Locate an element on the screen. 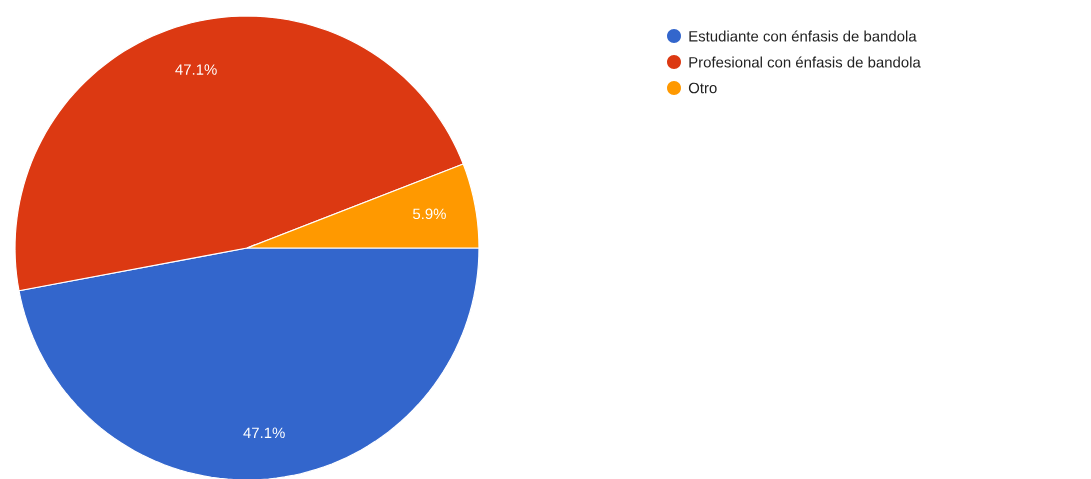 The height and width of the screenshot is (479, 1091). legend-label: Profesional con énfasis de bandola is located at coordinates (805, 62).